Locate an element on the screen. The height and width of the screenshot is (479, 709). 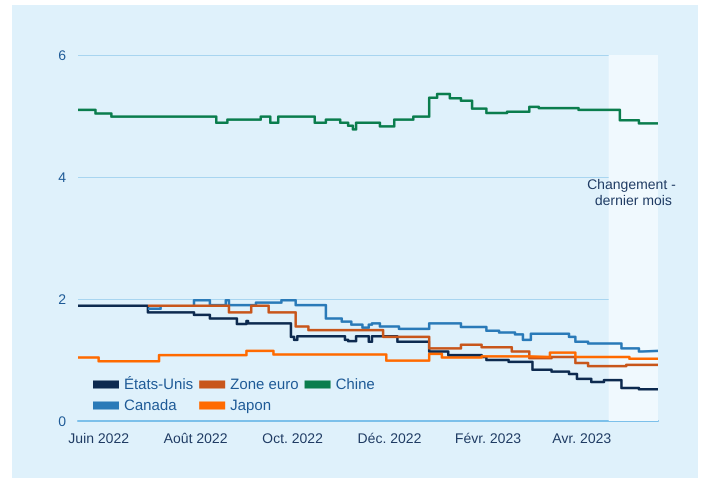
band-label: Changement - dernier mois is located at coordinates (633, 192).